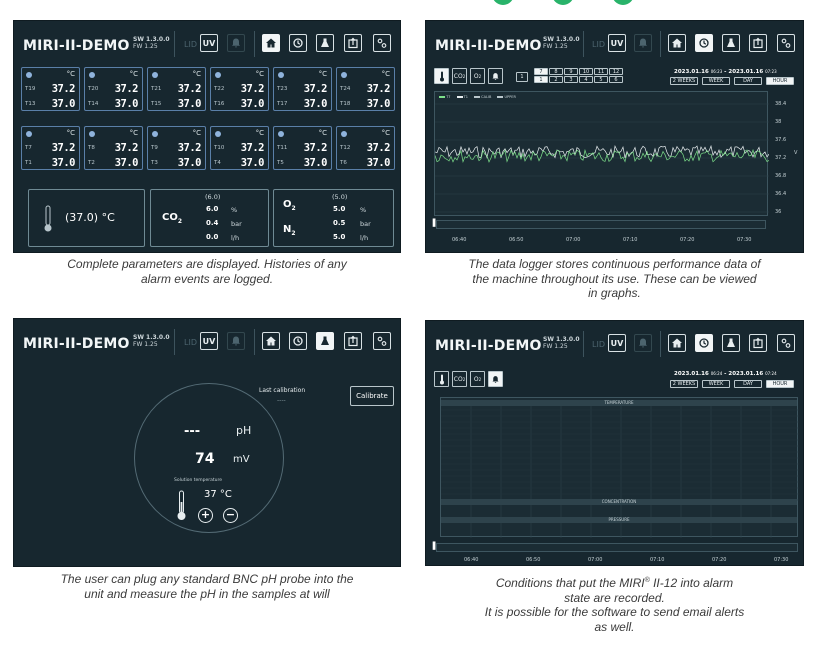 Image resolution: width=816 pixels, height=649 pixels. What do you see at coordinates (50, 89) in the screenshot?
I see `sensor-tile: °C T19 37.2 T13 37.0` at bounding box center [50, 89].